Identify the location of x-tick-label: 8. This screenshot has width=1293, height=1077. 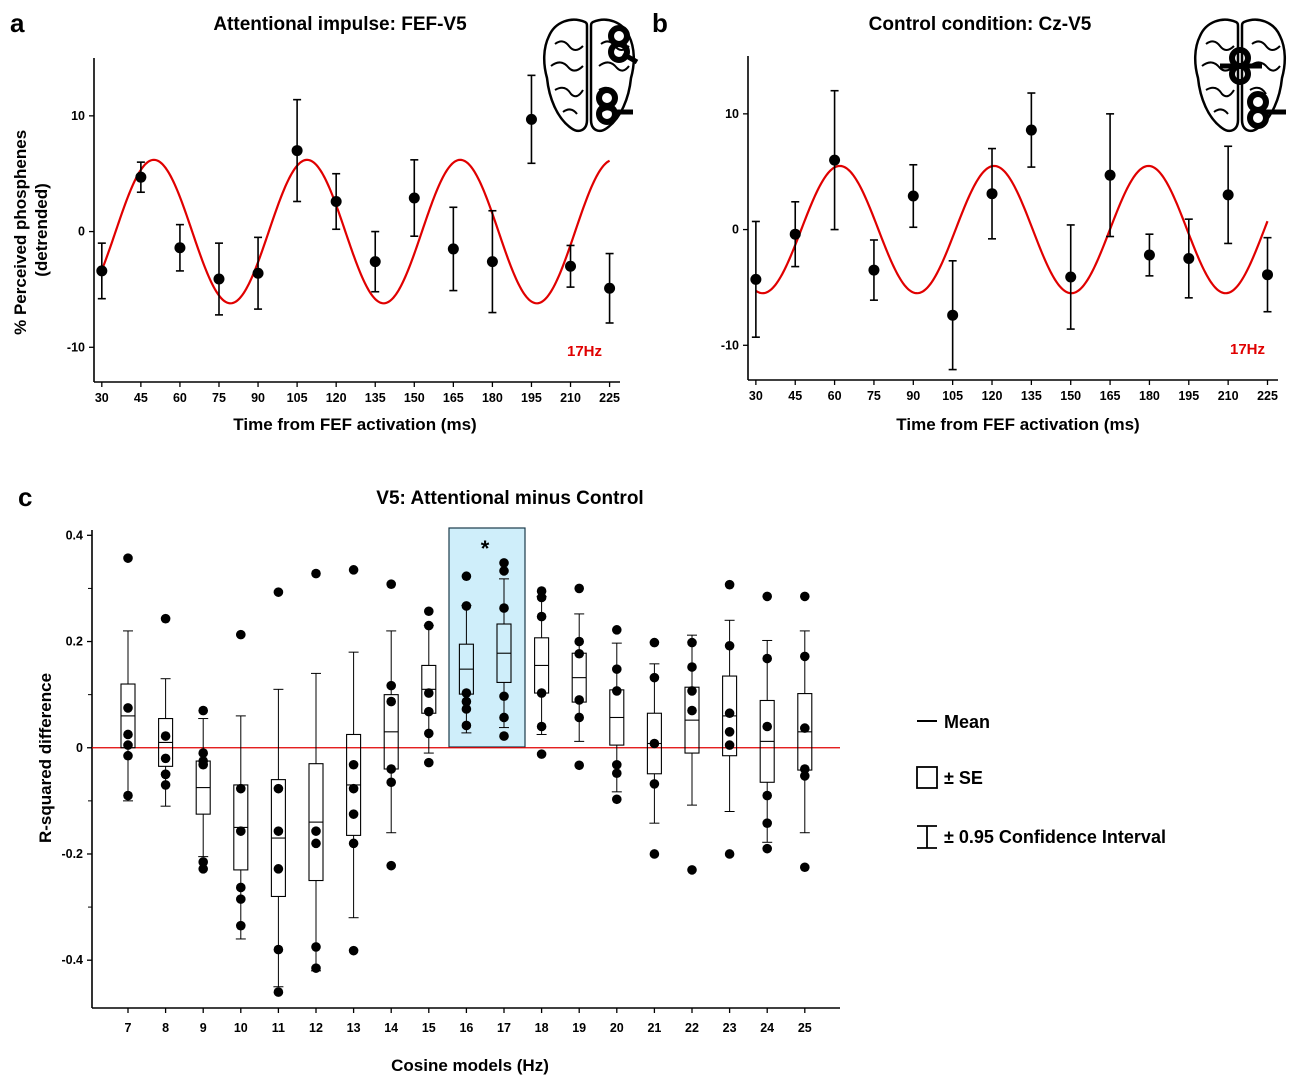
(165, 1028).